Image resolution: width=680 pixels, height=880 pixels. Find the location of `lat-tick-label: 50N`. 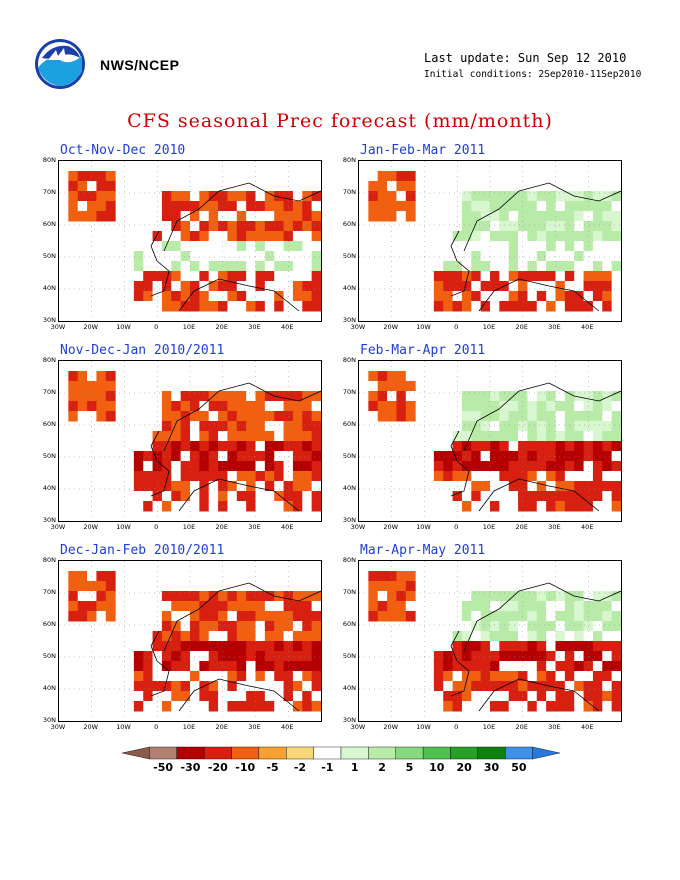

lat-tick-label: 50N is located at coordinates (349, 656).